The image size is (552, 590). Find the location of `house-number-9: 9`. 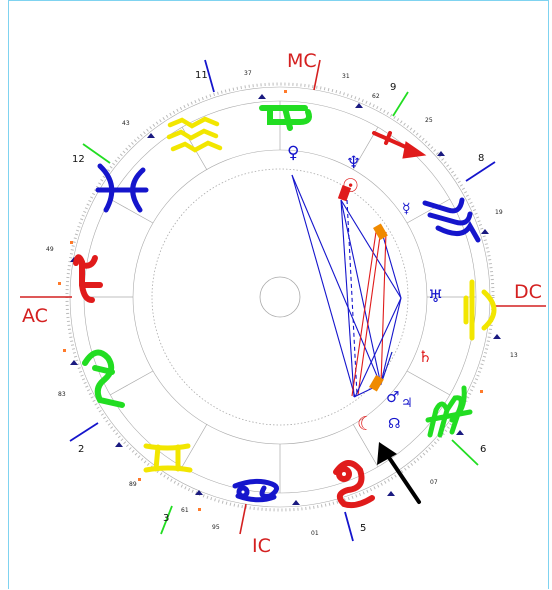

house-number-9: 9 is located at coordinates (393, 87).